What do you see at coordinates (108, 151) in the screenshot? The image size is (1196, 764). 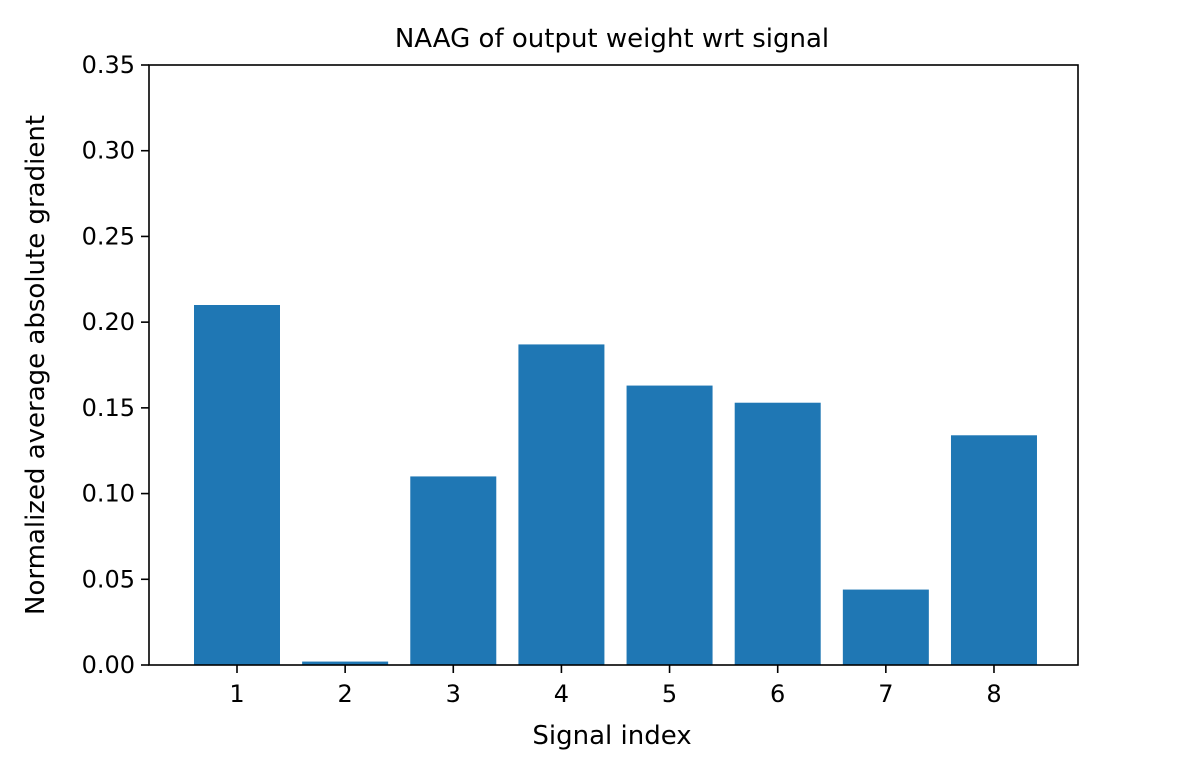 I see `y-tick-label: 0.30` at bounding box center [108, 151].